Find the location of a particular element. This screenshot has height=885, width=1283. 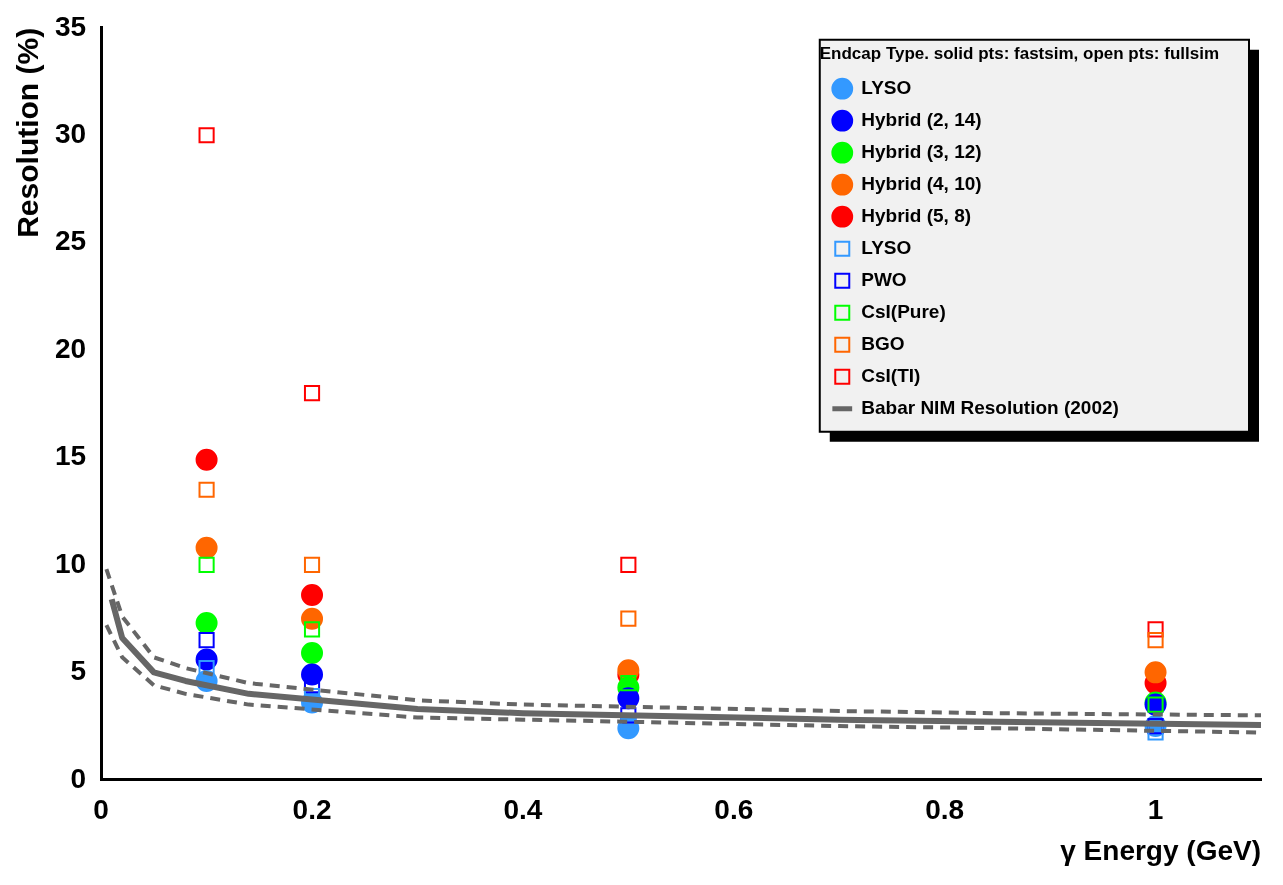

y-tick-label: 15 is located at coordinates (70, 456).